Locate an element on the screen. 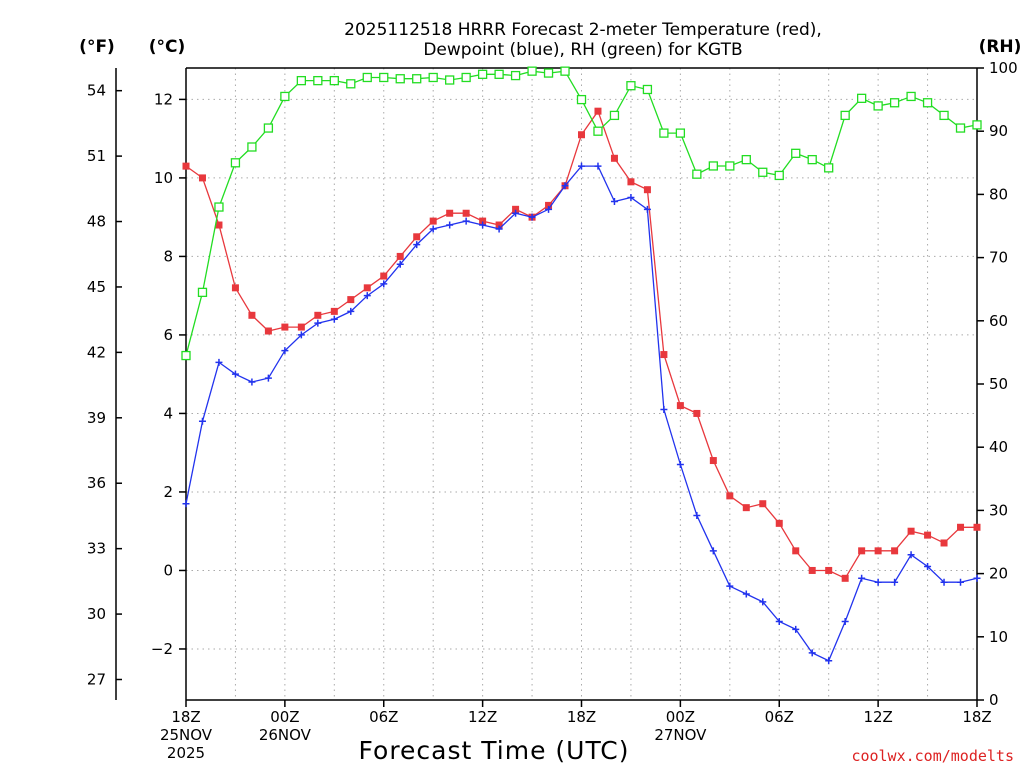  rh-unit-label: (RH) is located at coordinates (1000, 47).